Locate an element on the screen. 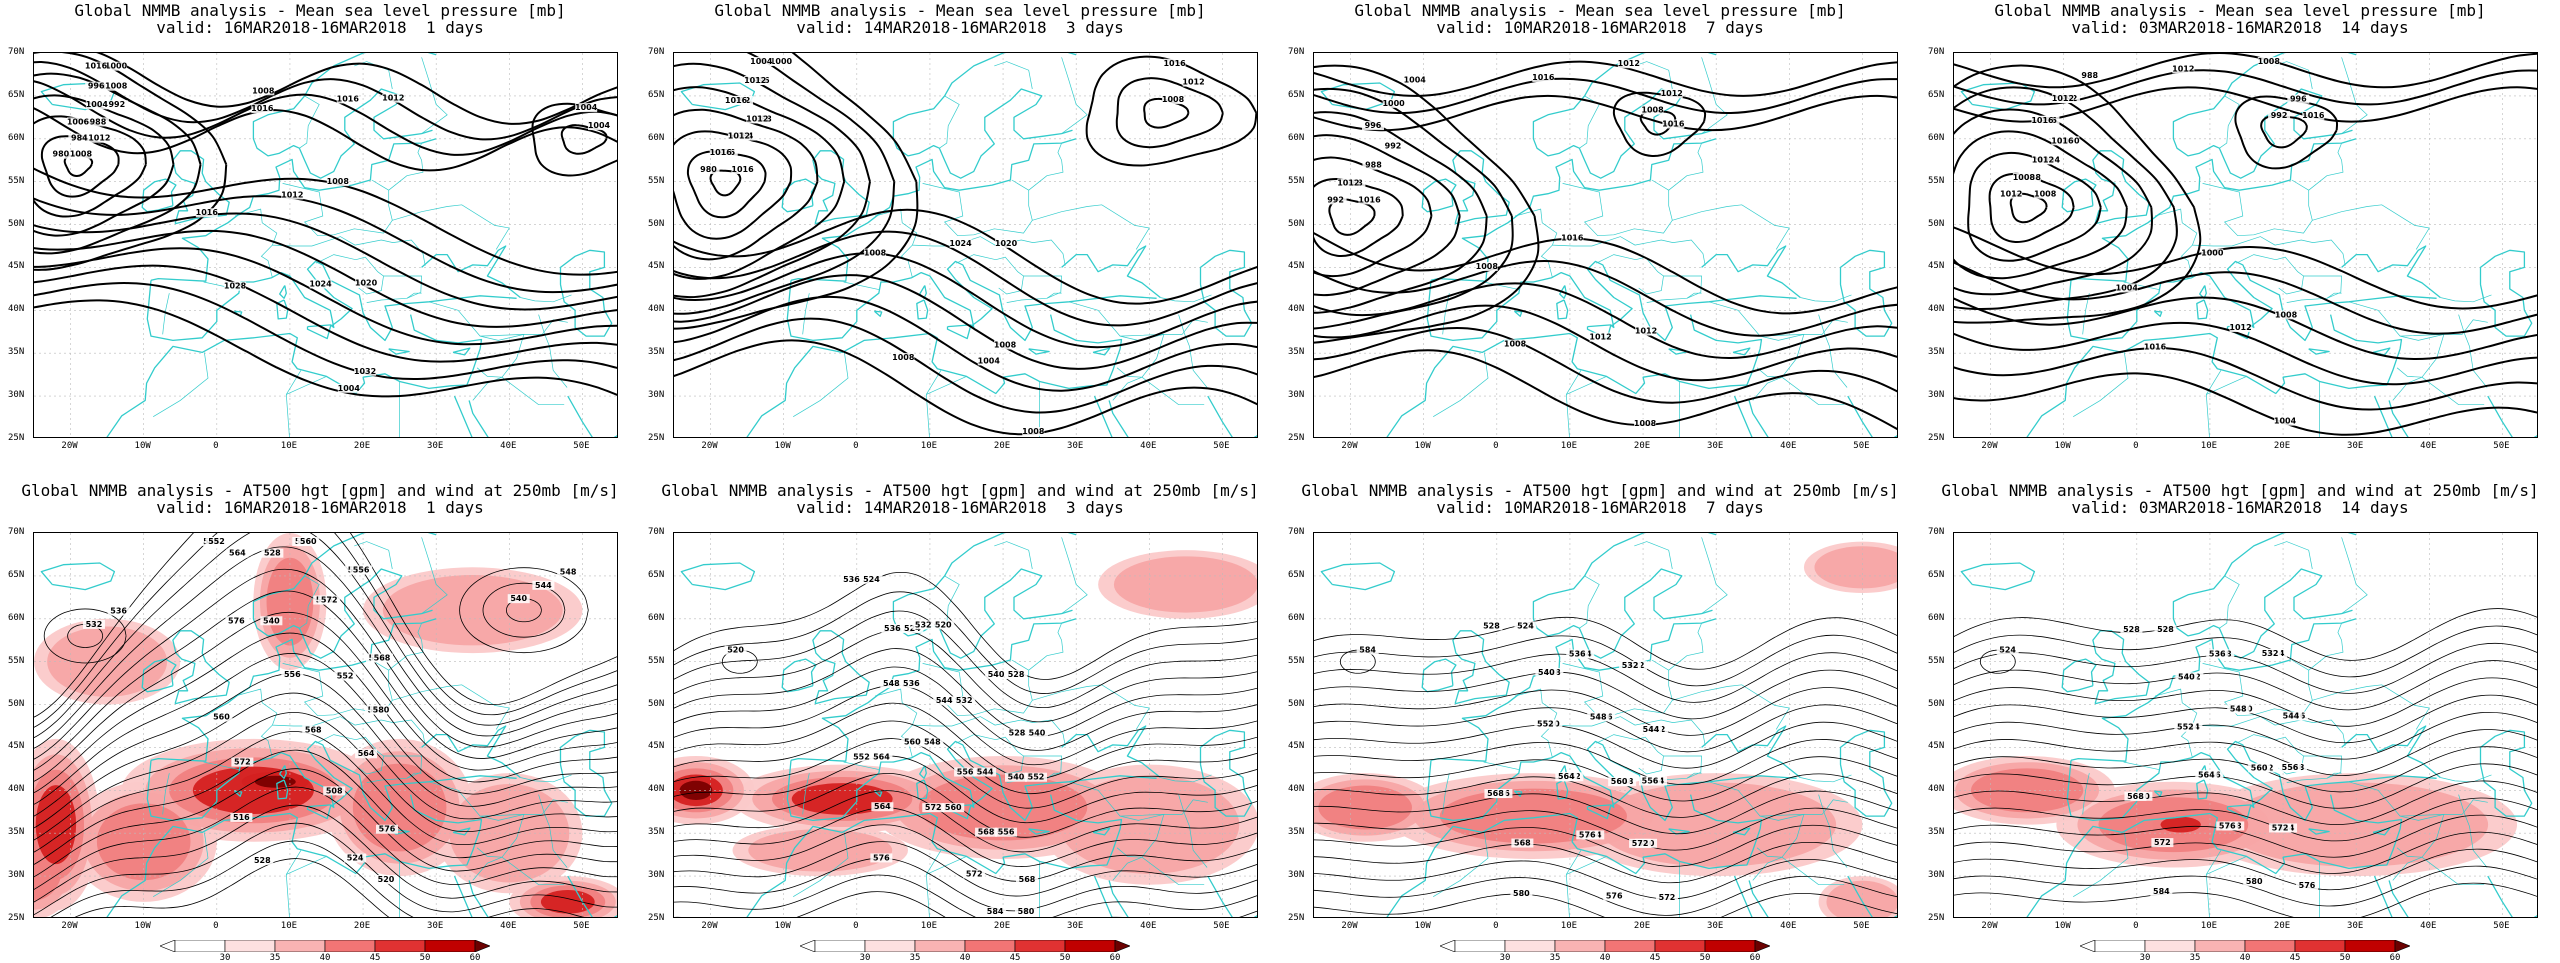 The height and width of the screenshot is (963, 2560). jet-wind-shading is located at coordinates (2236, 816).